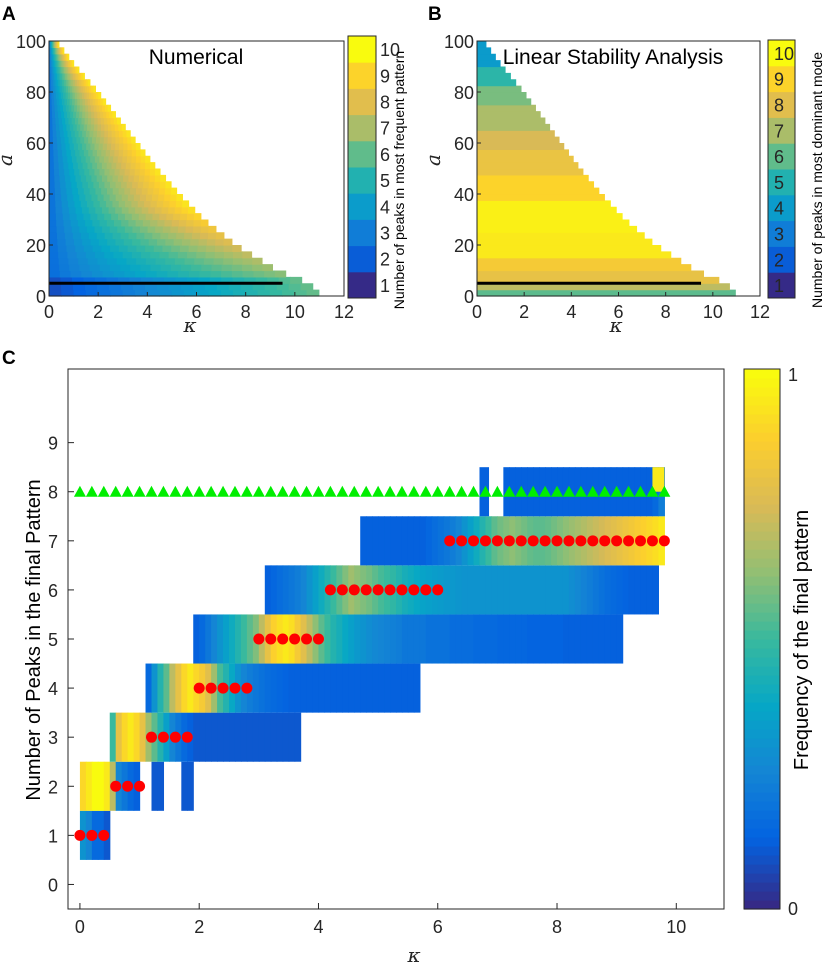  What do you see at coordinates (606, 293) in the screenshot?
I see `heatmap-band` at bounding box center [606, 293].